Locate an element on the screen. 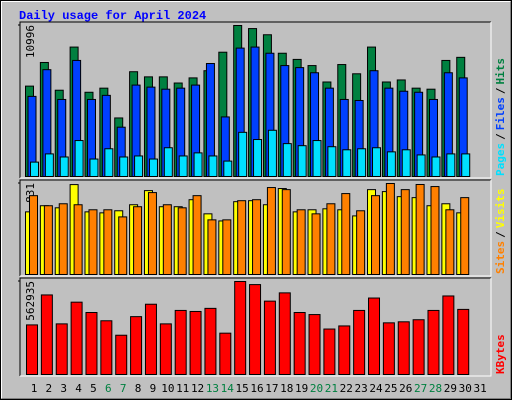  legend-entry: KBytes is located at coordinates (500, 354).